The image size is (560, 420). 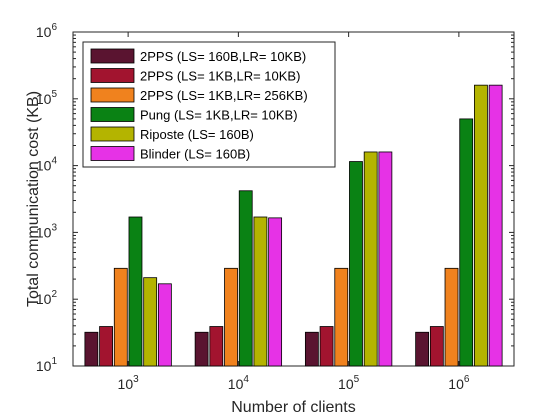 I want to click on legend-label: 2PPS (LS= 1KB,LR= 10KB), so click(x=220, y=76).